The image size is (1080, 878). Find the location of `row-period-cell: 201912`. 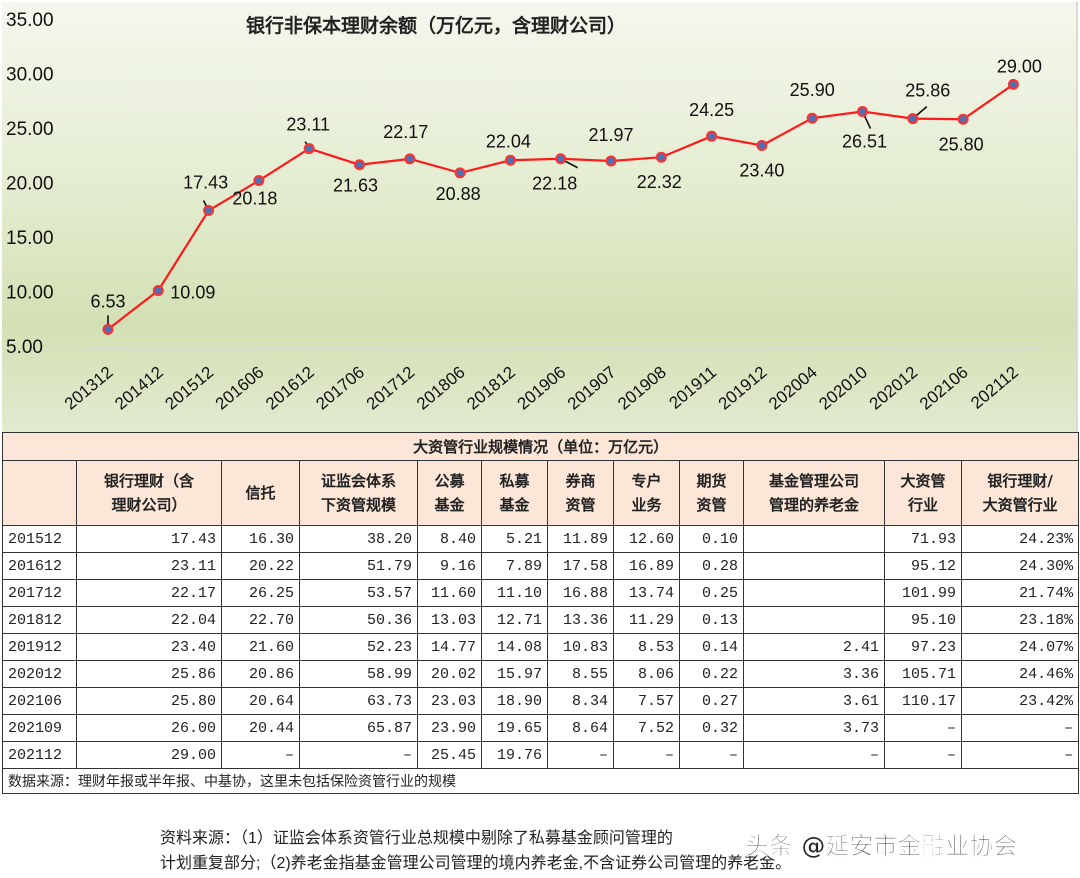

row-period-cell: 201912 is located at coordinates (39, 647).